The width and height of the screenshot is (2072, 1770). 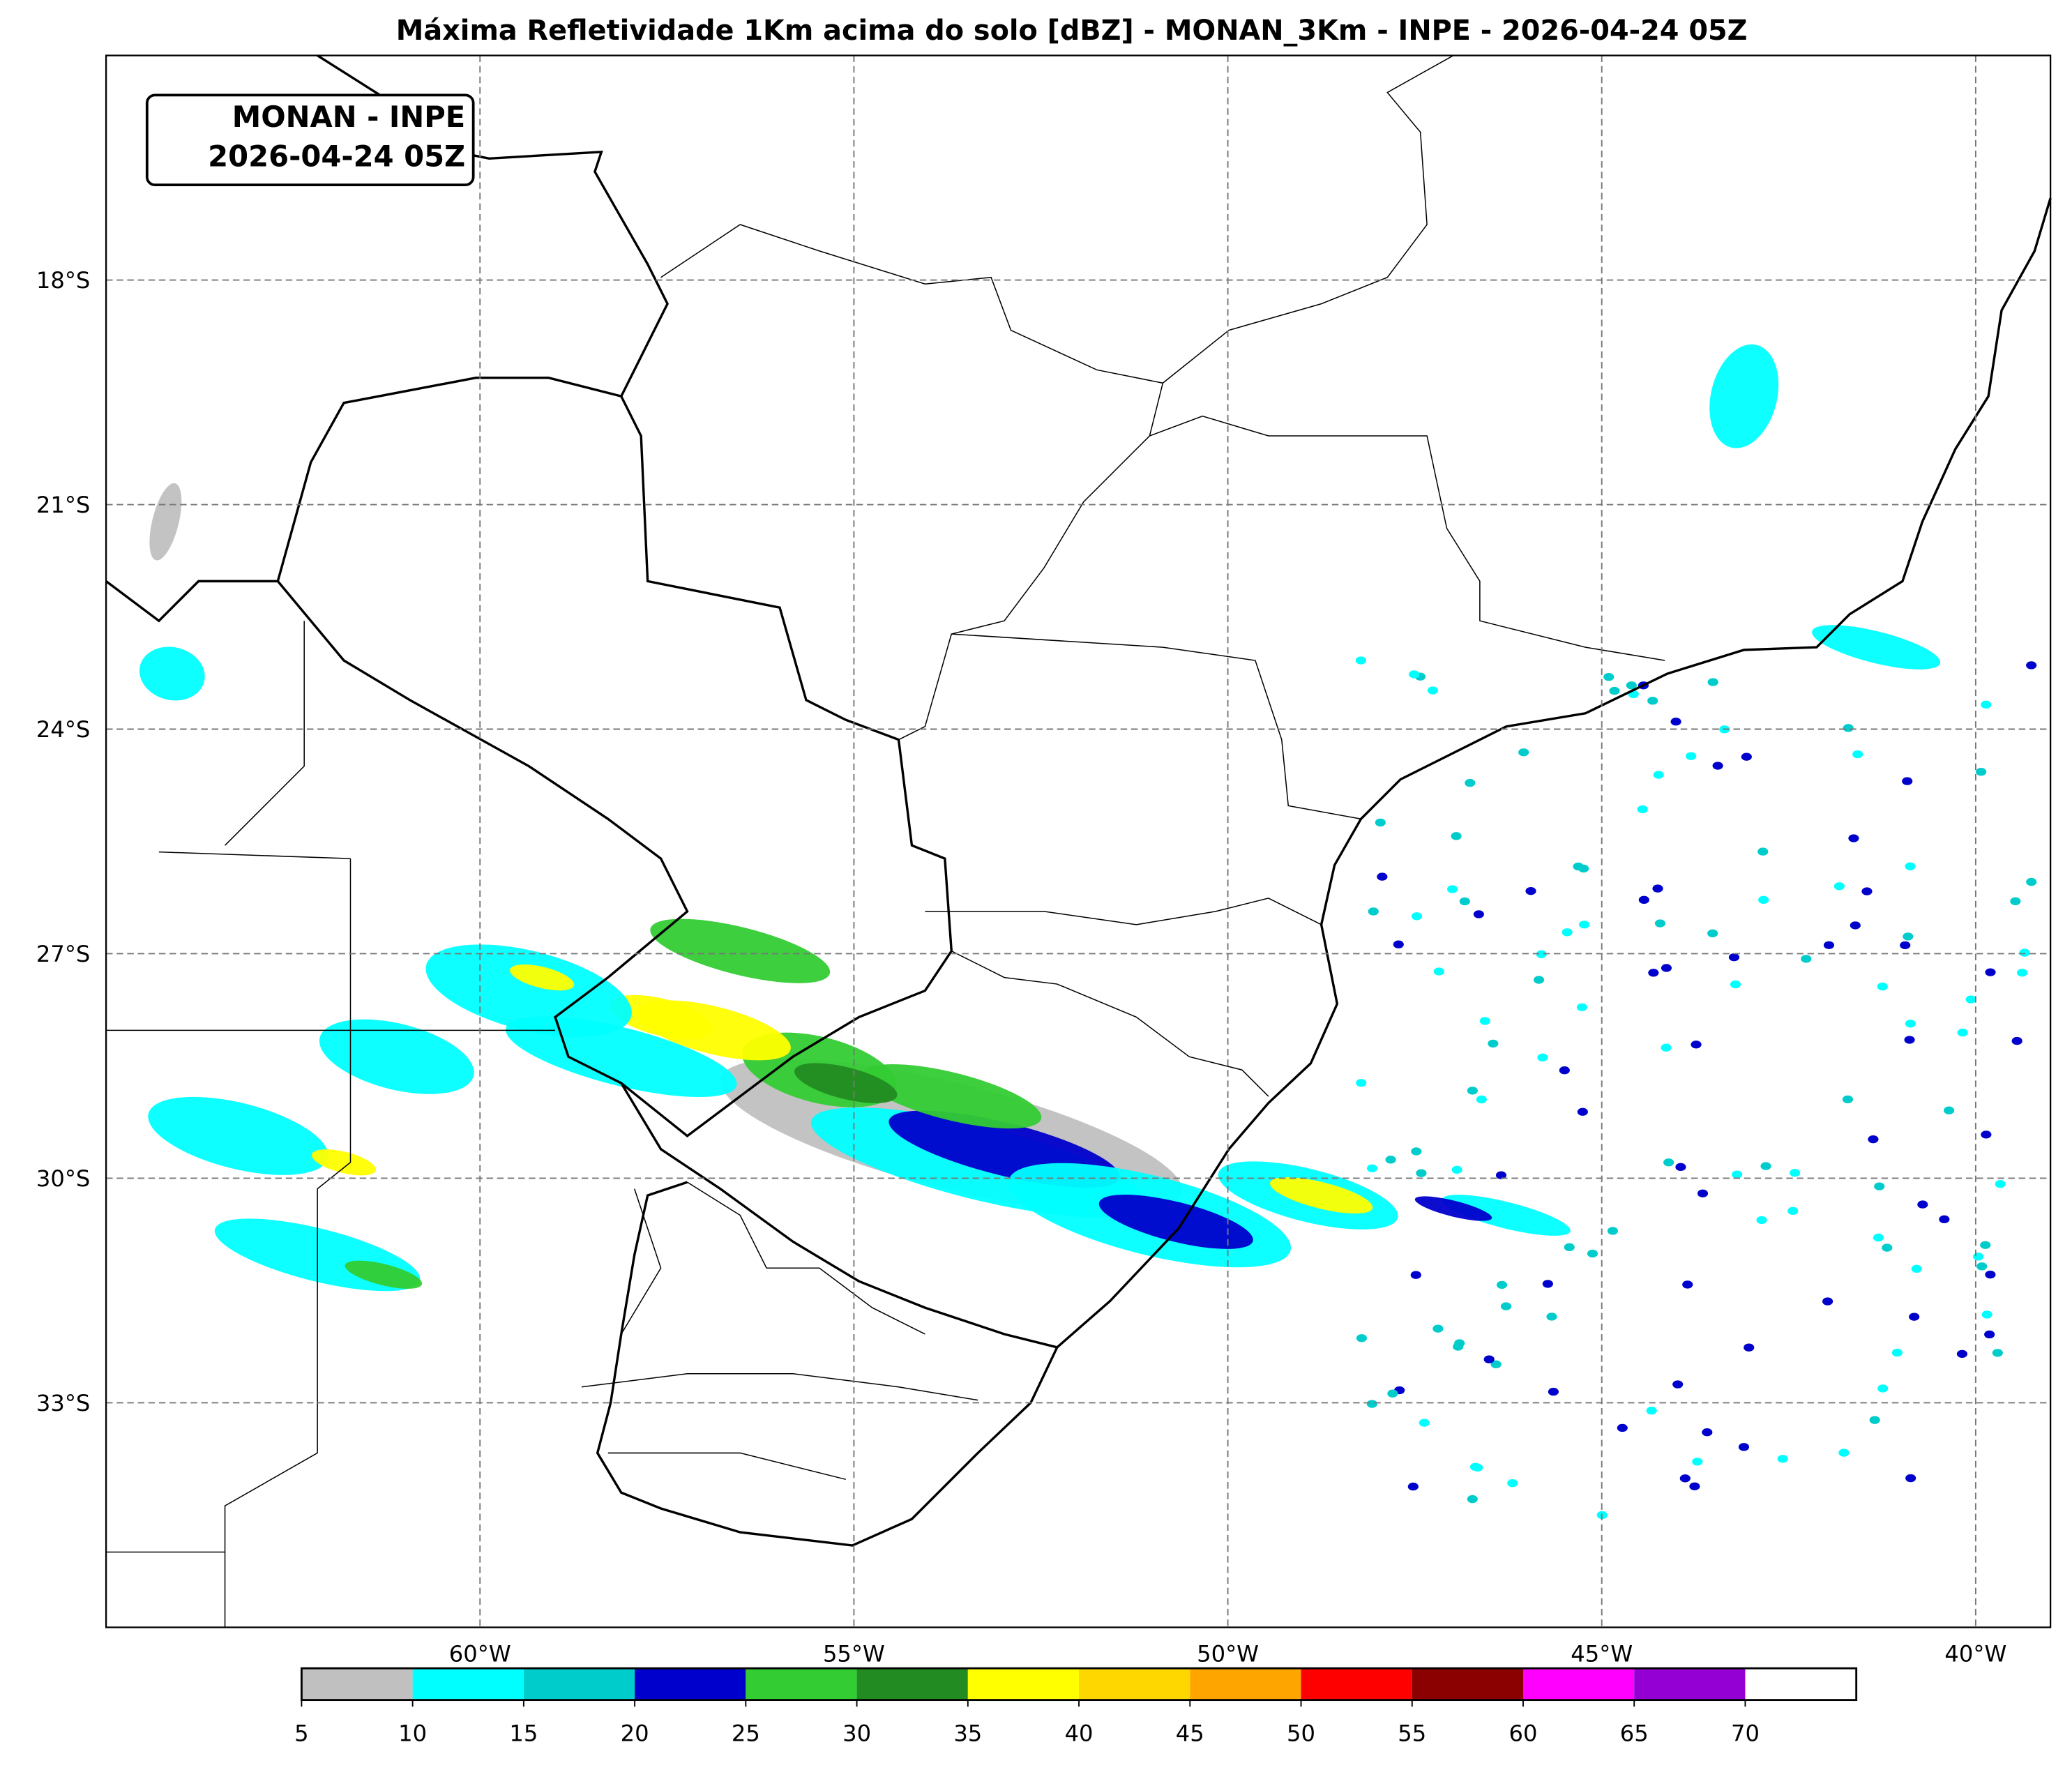 What do you see at coordinates (1635, 1733) in the screenshot?
I see `colorbar-label: 65` at bounding box center [1635, 1733].